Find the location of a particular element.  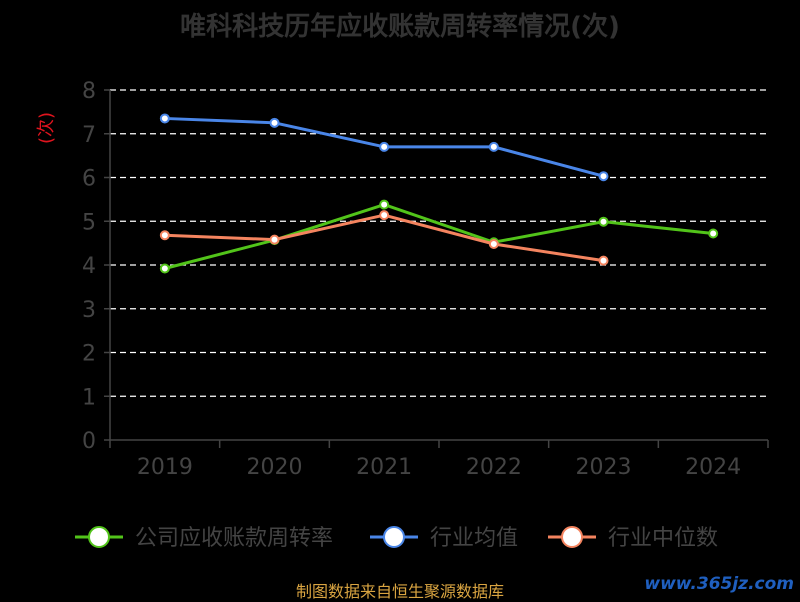

y-tick-labels: 0 1 2 3 4 5 6 7 8 is located at coordinates (89, 266).